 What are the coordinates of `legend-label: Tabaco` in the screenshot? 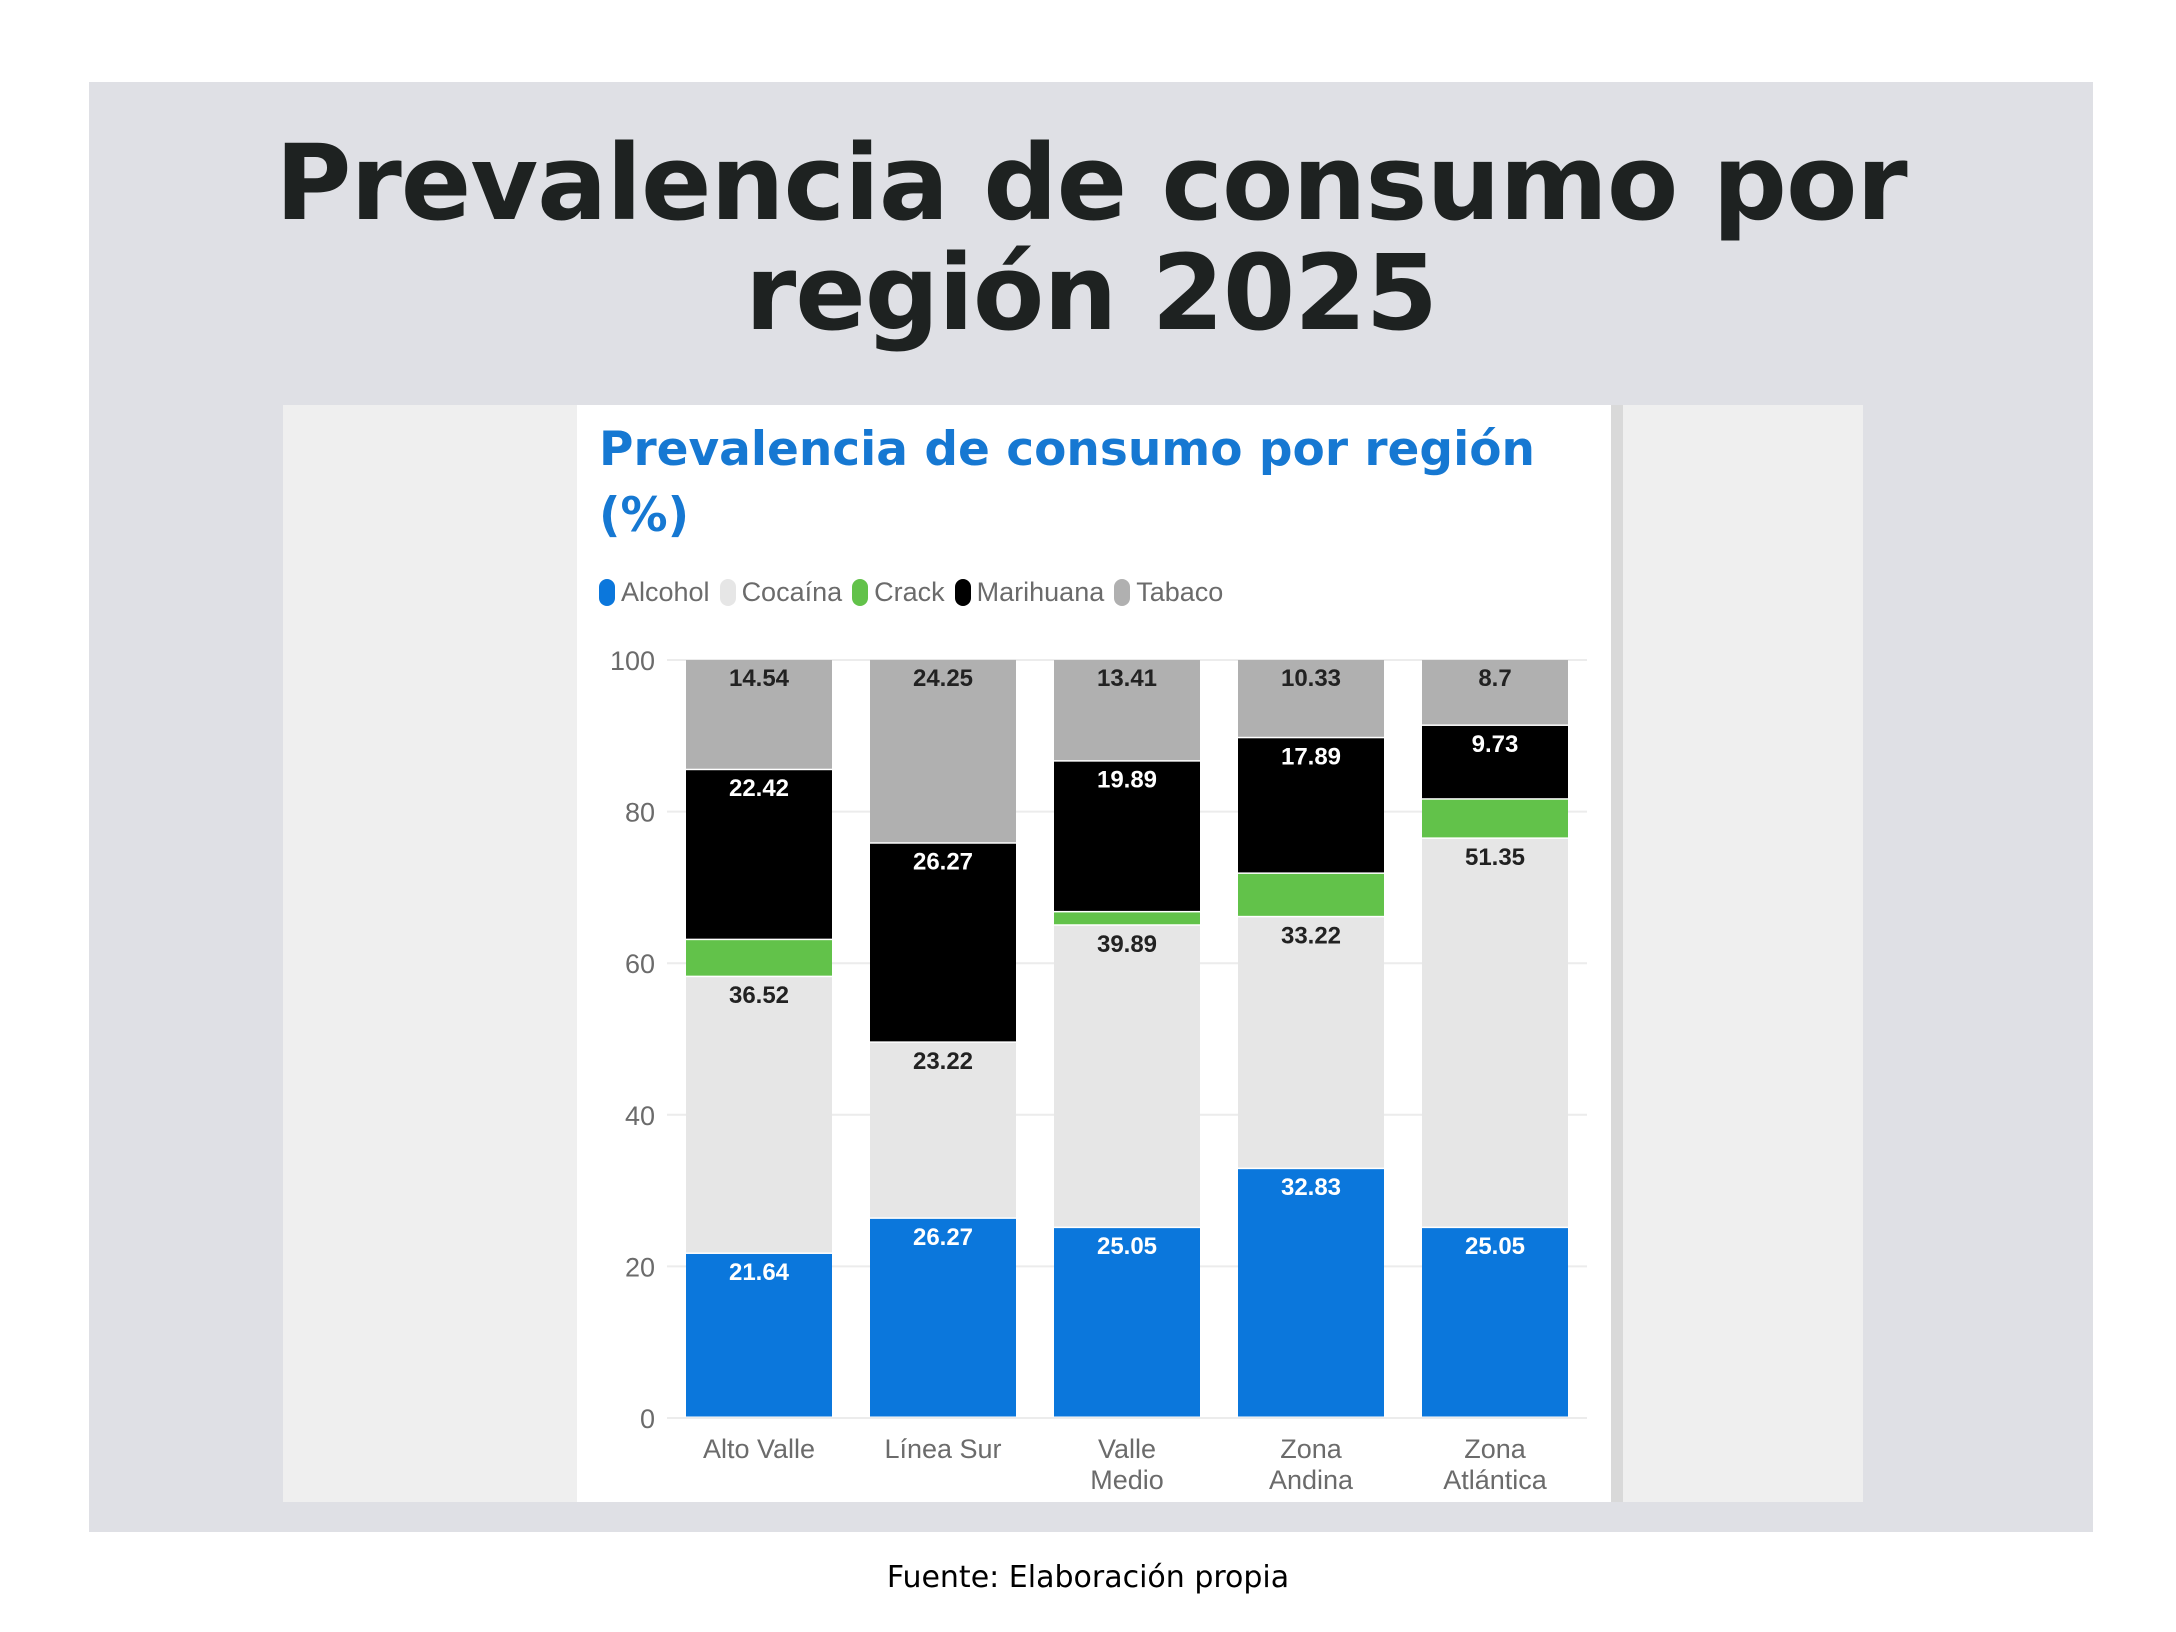 It's located at (1180, 592).